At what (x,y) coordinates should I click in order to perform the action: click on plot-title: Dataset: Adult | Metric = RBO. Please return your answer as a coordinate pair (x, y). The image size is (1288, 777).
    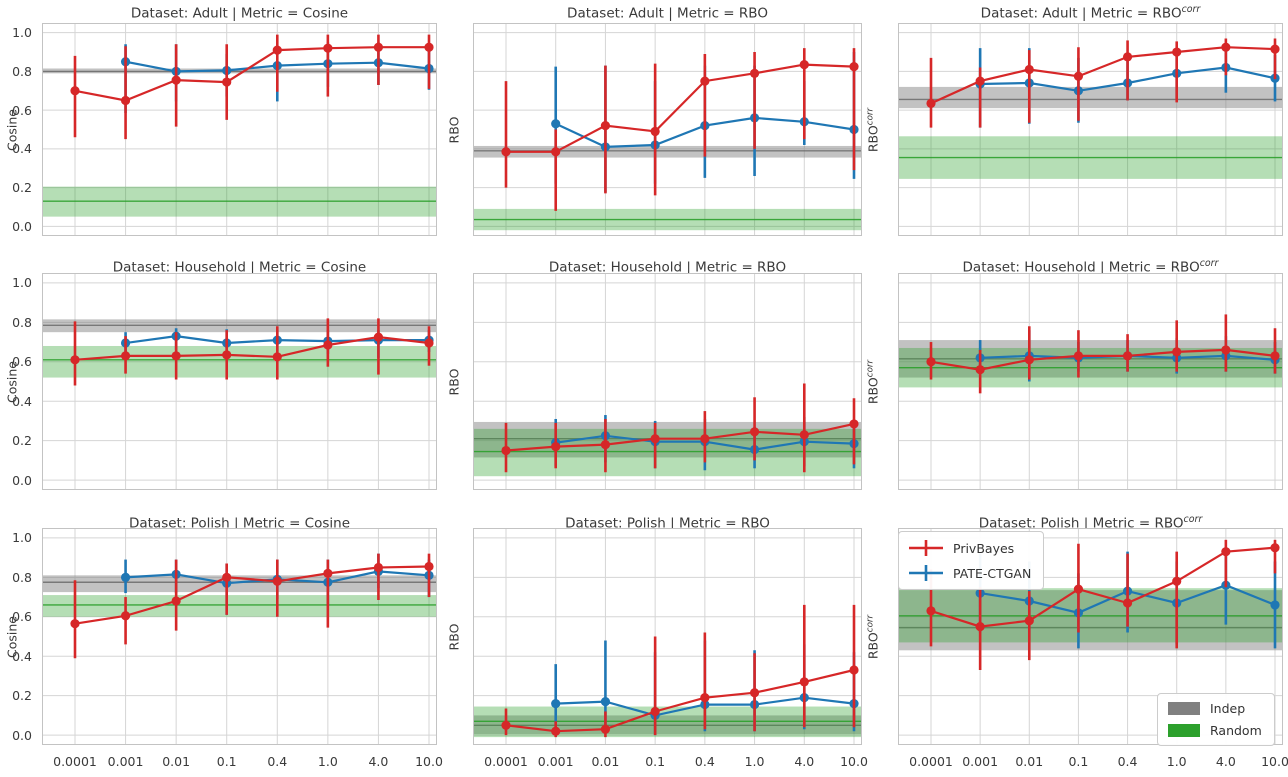
    Looking at the image, I should click on (667, 13).